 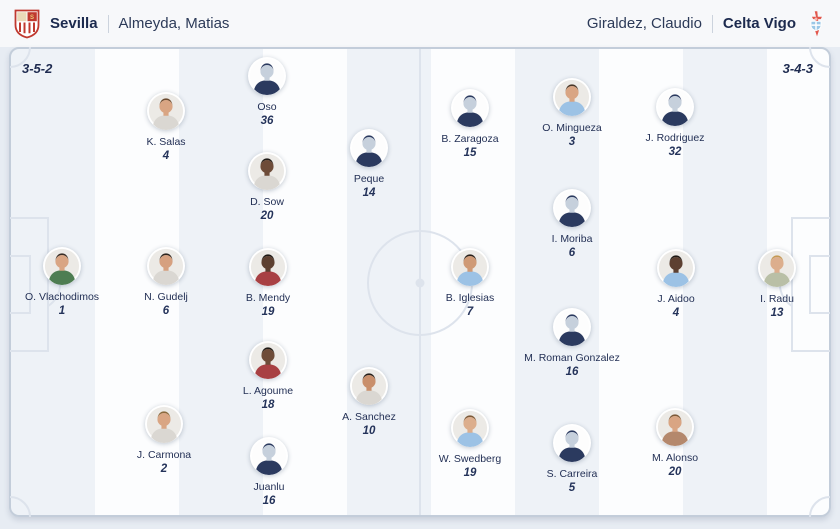 What do you see at coordinates (267, 121) in the screenshot?
I see `player-number: 36` at bounding box center [267, 121].